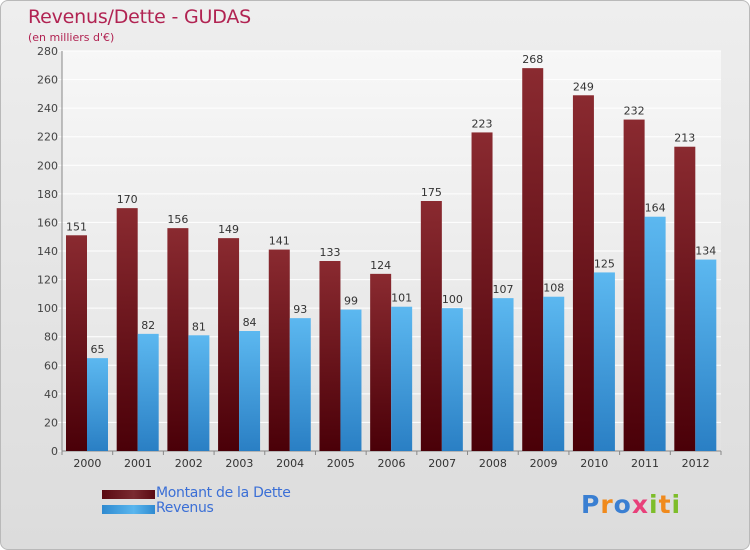  I want to click on data-label-dette: 151, so click(76, 226).